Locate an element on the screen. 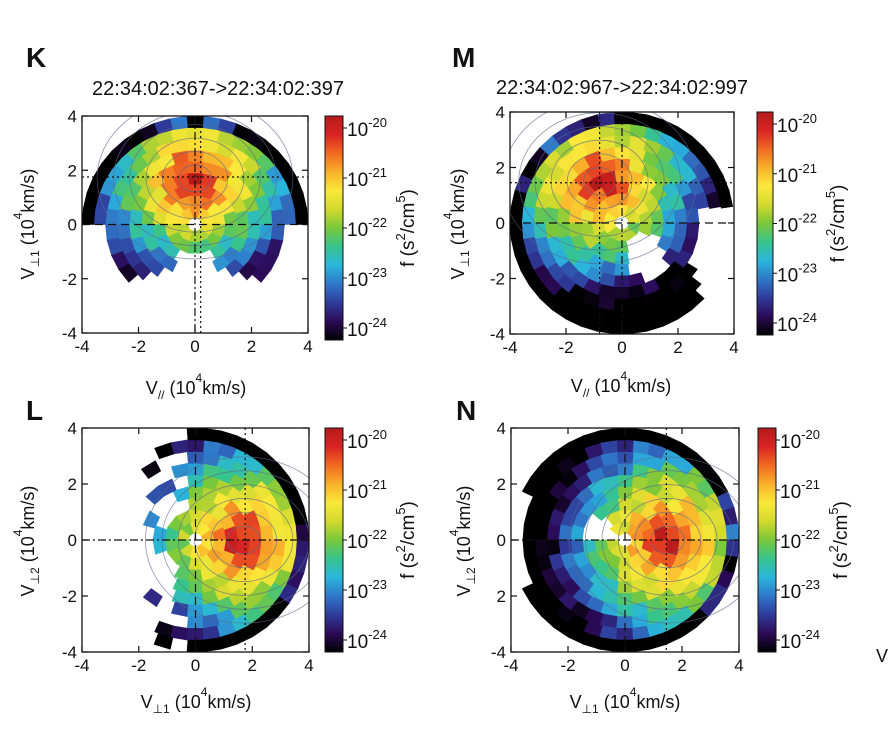 Image resolution: width=896 pixels, height=751 pixels. panel-title: 22:34:02:367->22:34:02:397 is located at coordinates (218, 89).